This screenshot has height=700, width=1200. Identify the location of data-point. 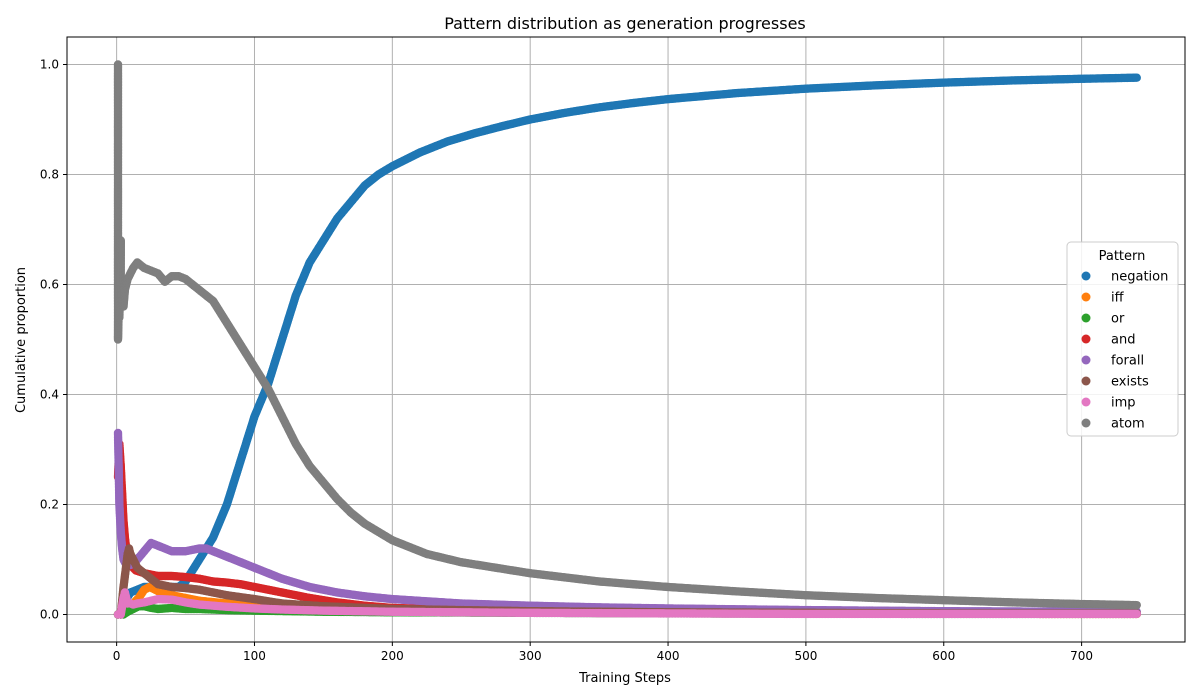
(1136, 77).